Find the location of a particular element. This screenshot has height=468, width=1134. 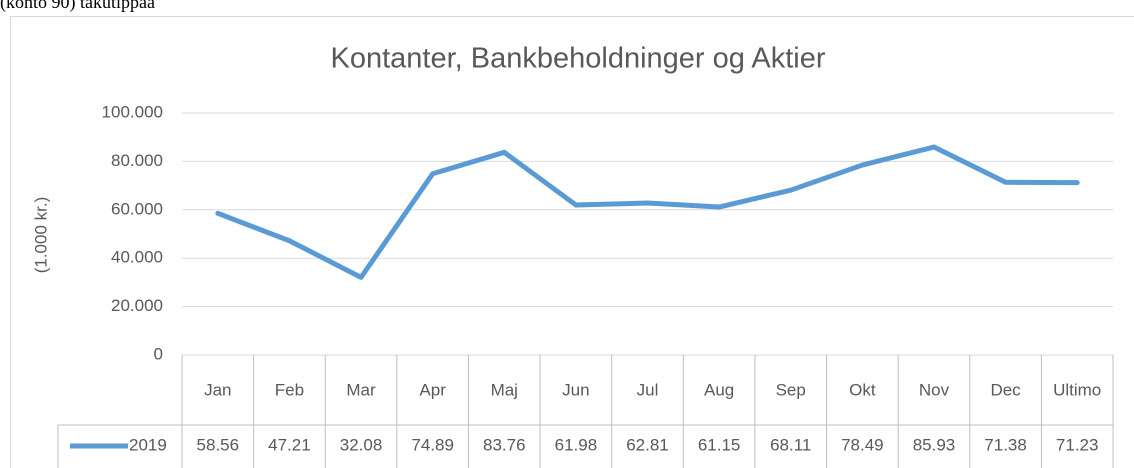

x-tick-label: Nov is located at coordinates (934, 389).